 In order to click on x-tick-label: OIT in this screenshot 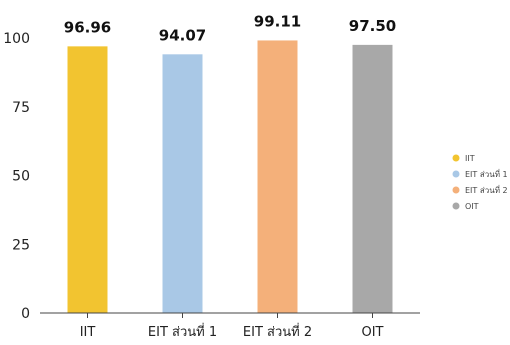, I will do `click(372, 332)`.